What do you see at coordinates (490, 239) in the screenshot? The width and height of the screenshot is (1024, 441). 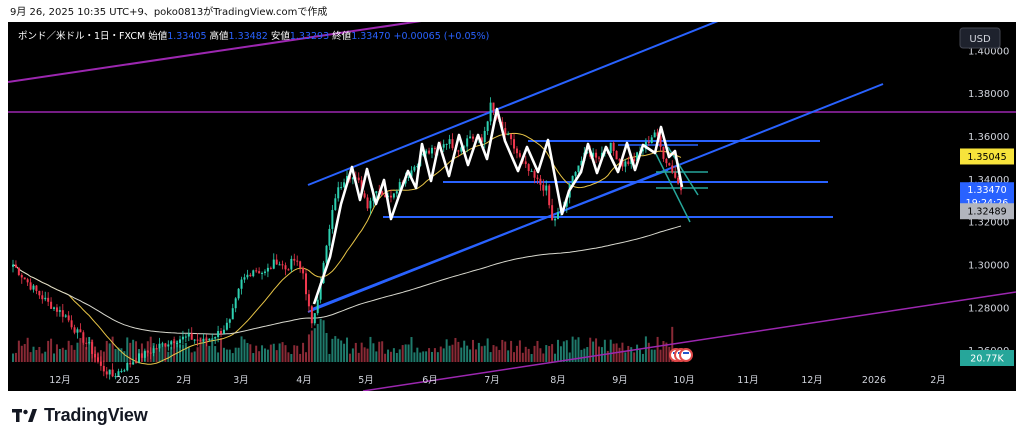 I see `blue-trendline-mid` at bounding box center [490, 239].